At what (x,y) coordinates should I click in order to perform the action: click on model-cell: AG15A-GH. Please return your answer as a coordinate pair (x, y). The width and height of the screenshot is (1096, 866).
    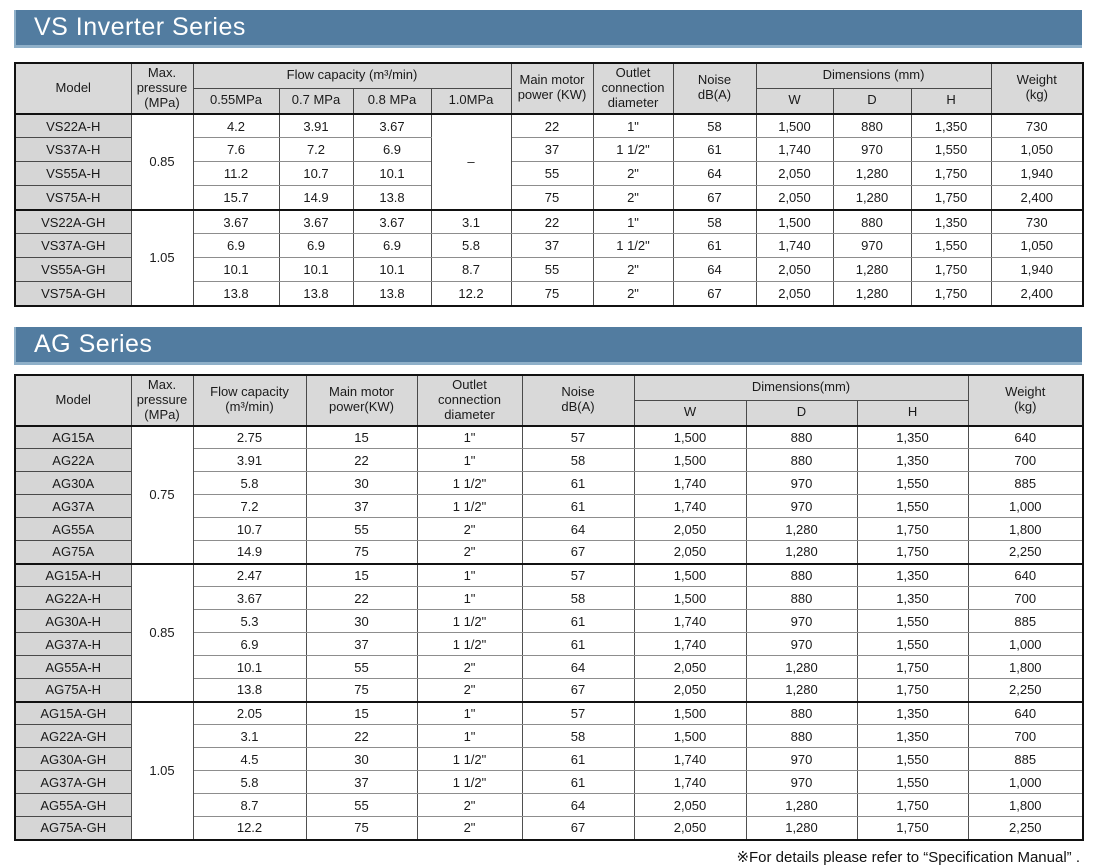
    Looking at the image, I should click on (73, 713).